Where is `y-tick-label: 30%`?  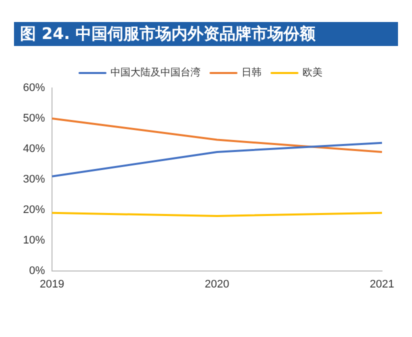 y-tick-label: 30% is located at coordinates (34, 179).